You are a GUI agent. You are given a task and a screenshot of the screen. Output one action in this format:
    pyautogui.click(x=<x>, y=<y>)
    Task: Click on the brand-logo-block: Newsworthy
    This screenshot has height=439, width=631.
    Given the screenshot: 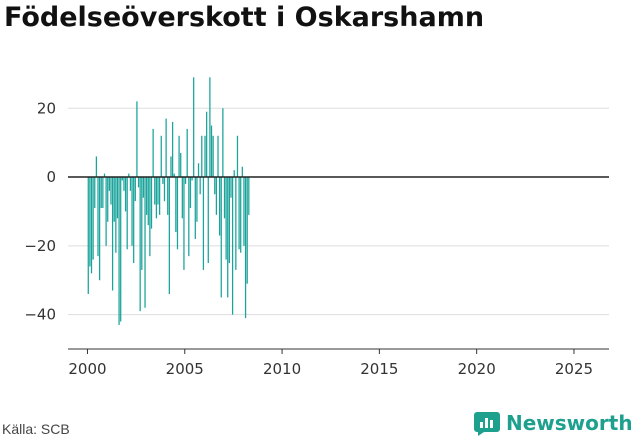 What is the action you would take?
    pyautogui.click(x=552, y=423)
    